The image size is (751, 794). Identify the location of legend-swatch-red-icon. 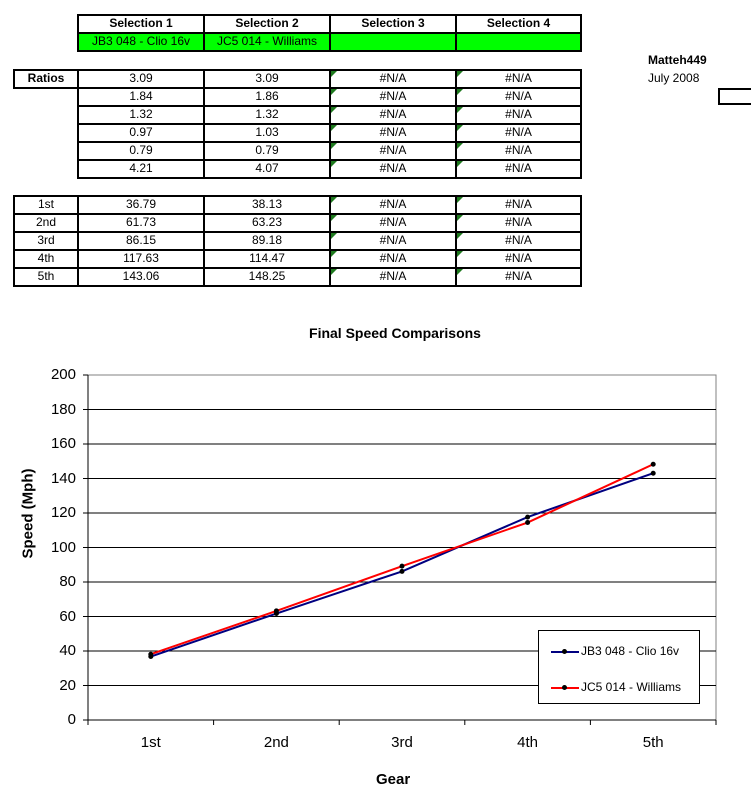
(565, 687).